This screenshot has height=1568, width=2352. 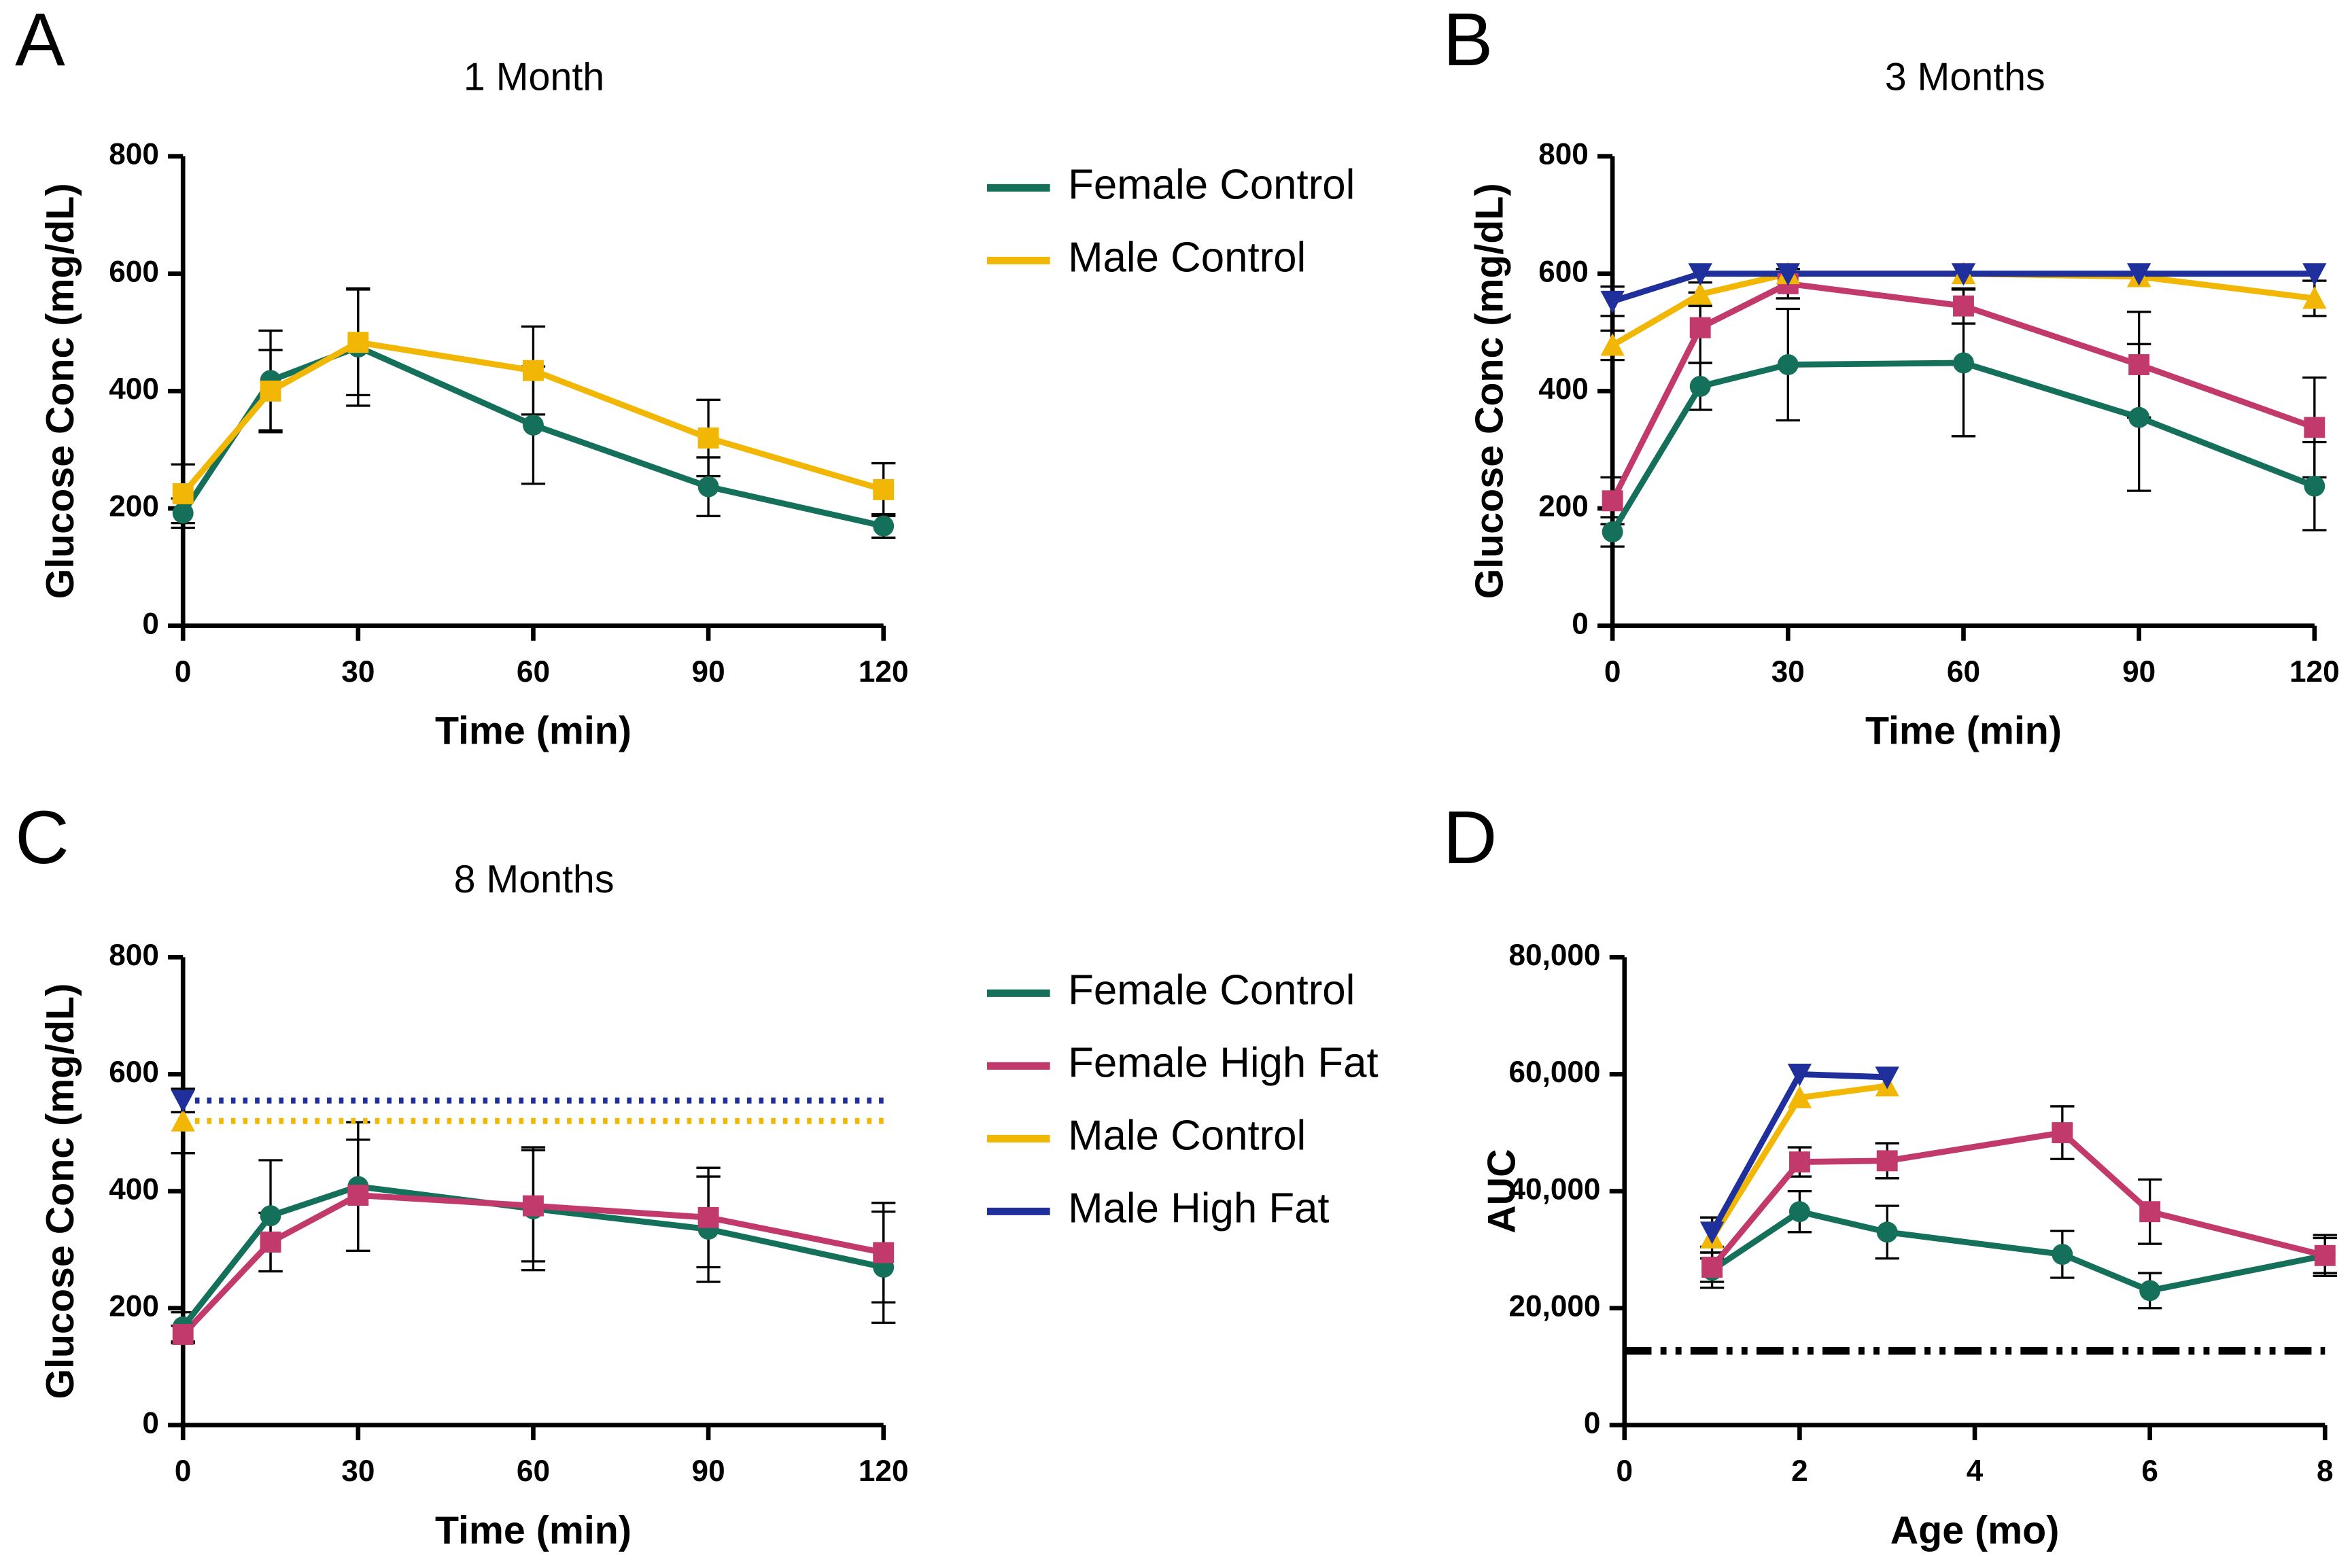 What do you see at coordinates (1975, 1530) in the screenshot?
I see `x-axis-label: Age (mo)` at bounding box center [1975, 1530].